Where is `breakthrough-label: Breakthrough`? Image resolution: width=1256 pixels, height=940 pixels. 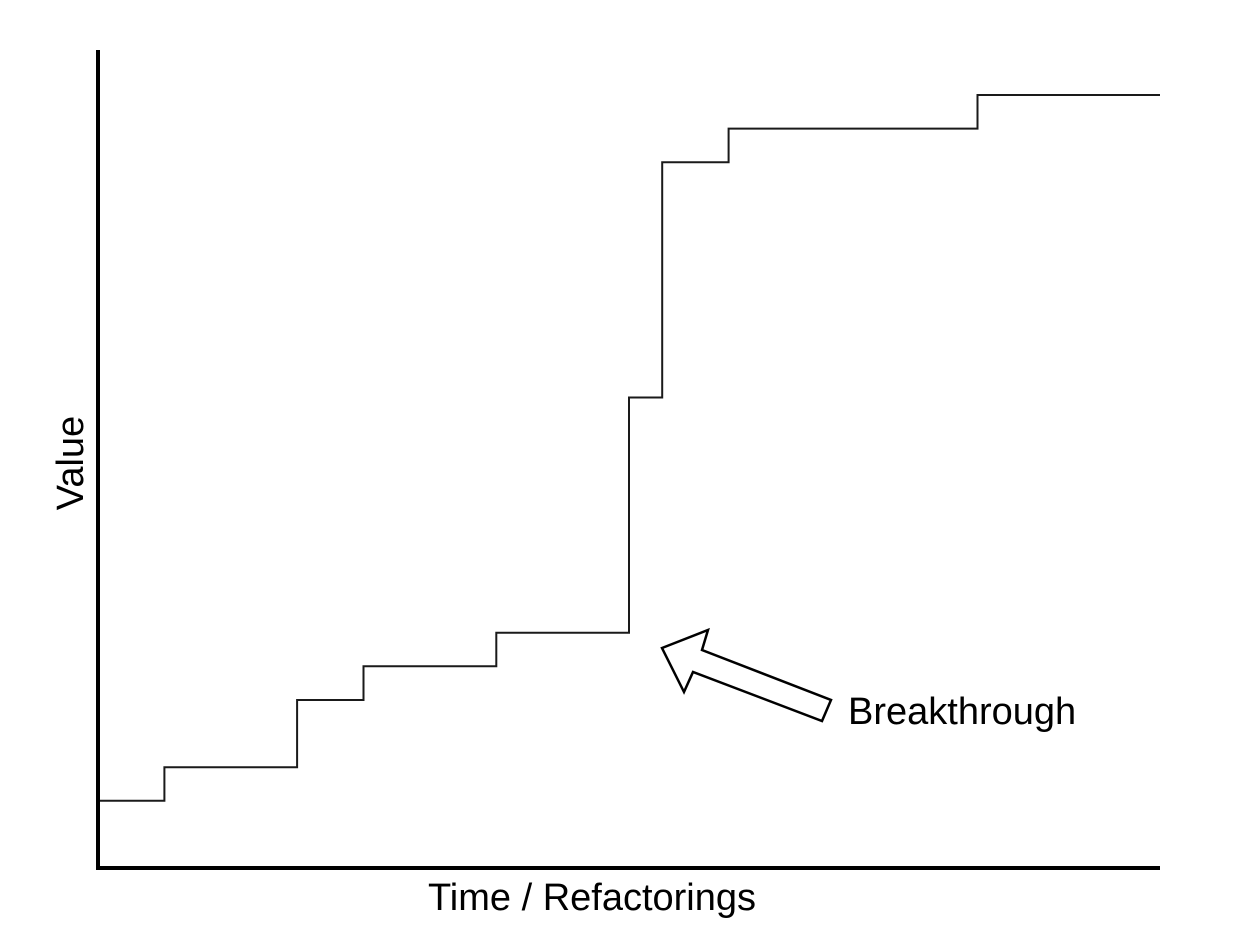
breakthrough-label: Breakthrough is located at coordinates (962, 712).